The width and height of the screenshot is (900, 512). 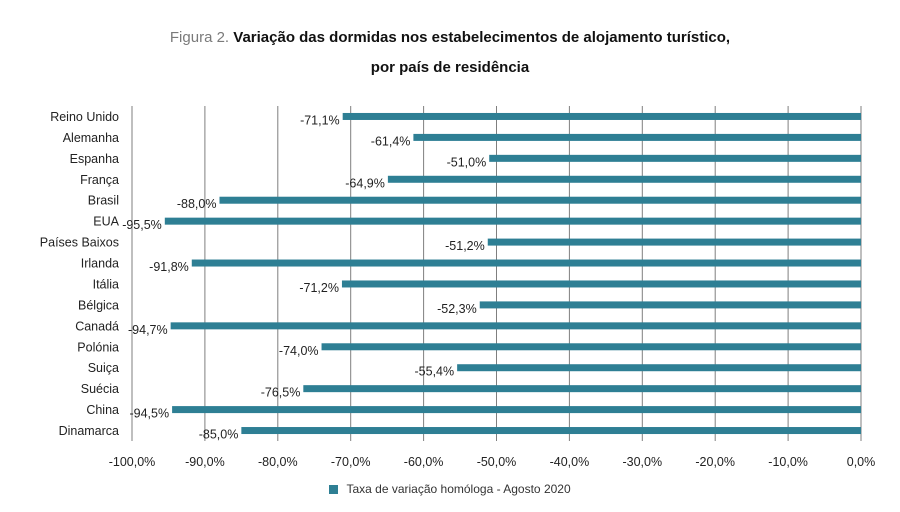 I want to click on x-tick-label-2: -80,0%, so click(x=278, y=462).